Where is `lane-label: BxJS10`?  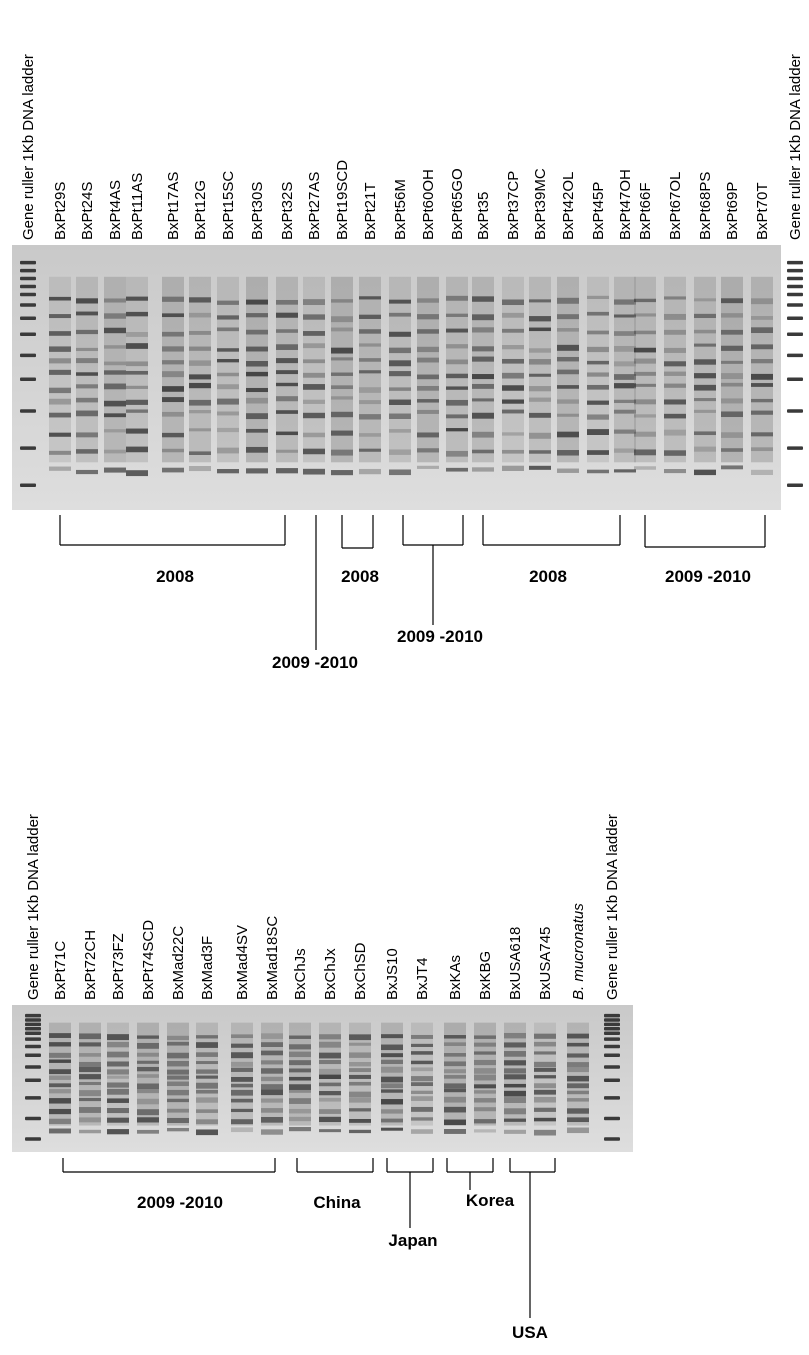
lane-label: BxJS10 is located at coordinates (392, 974).